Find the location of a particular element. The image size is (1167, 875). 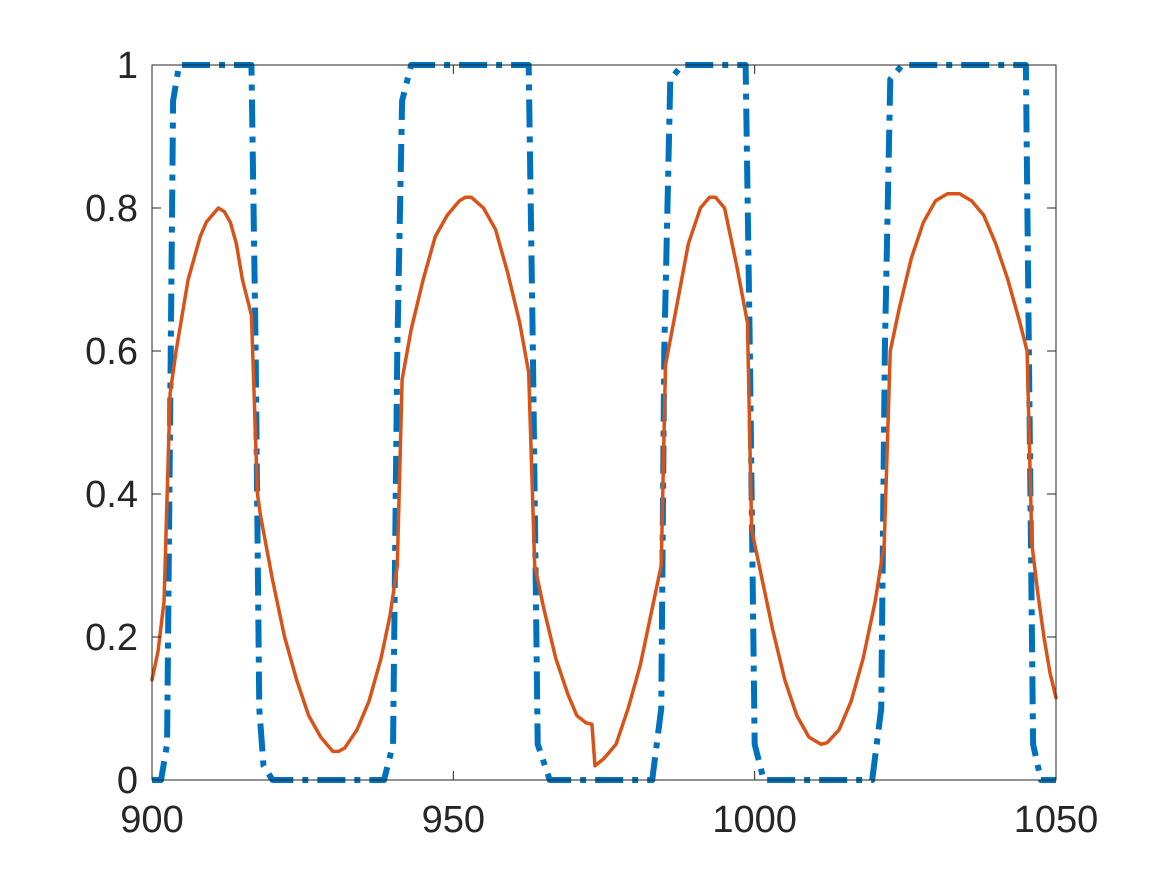

y-tick-label: 0.2 is located at coordinates (111, 638).